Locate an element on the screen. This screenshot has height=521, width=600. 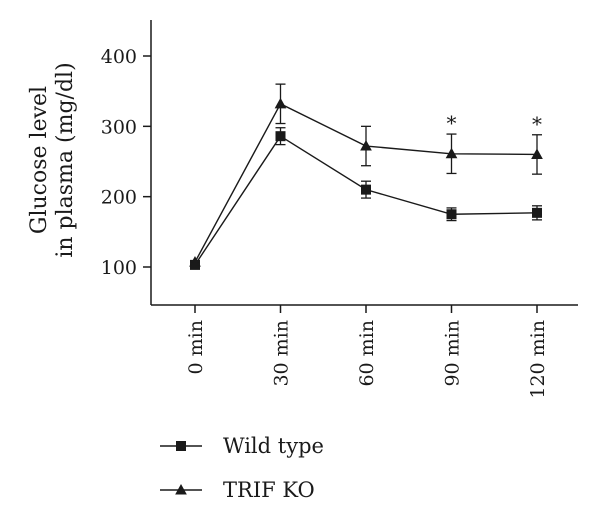
y-axis-title: Glucose level in plasma (mg/dl) is located at coordinates (52, 159).